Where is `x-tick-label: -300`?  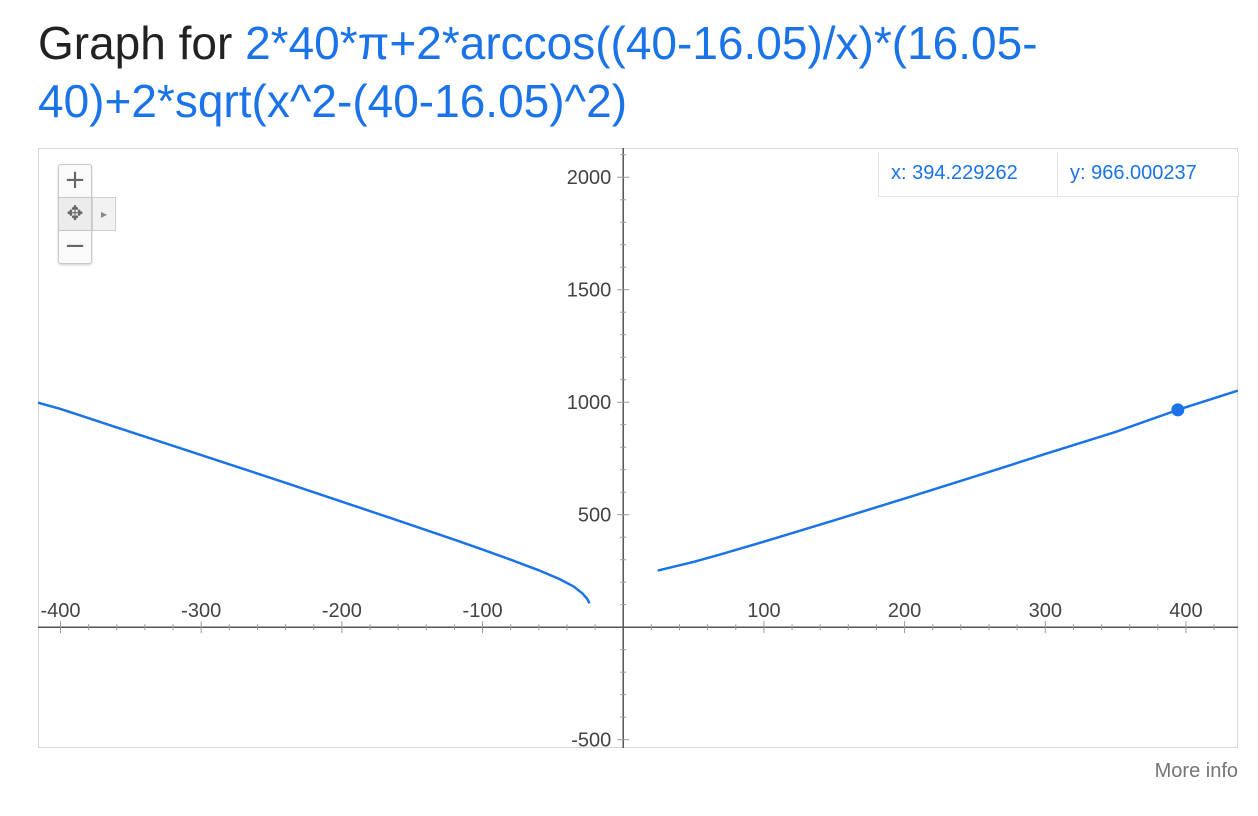 x-tick-label: -300 is located at coordinates (201, 611).